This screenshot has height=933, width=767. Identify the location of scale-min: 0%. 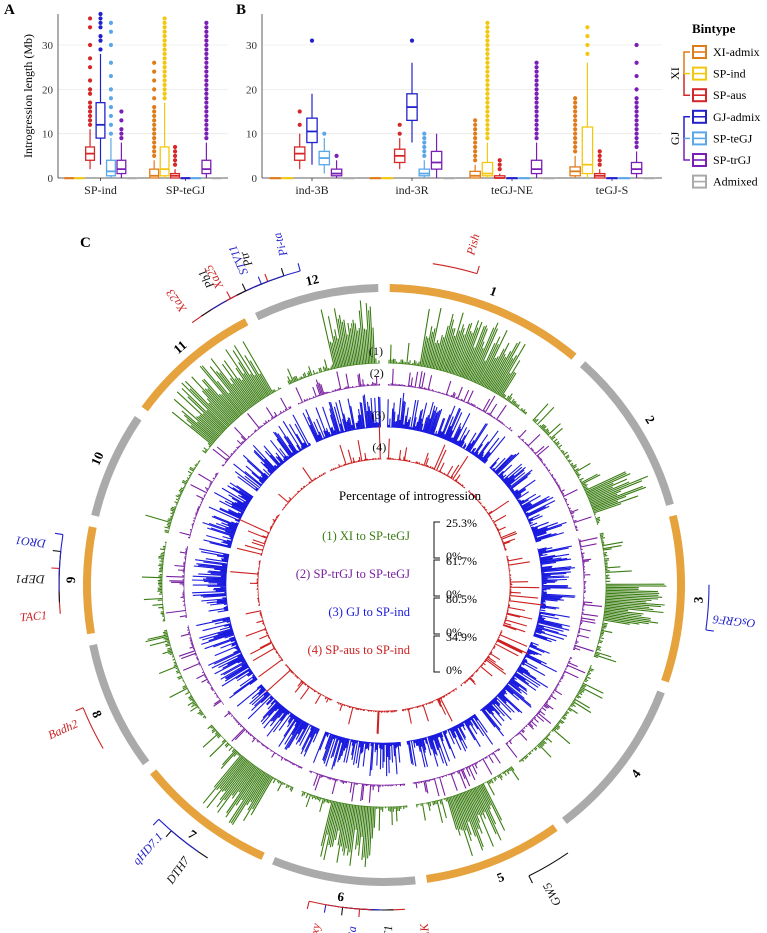
(454, 594).